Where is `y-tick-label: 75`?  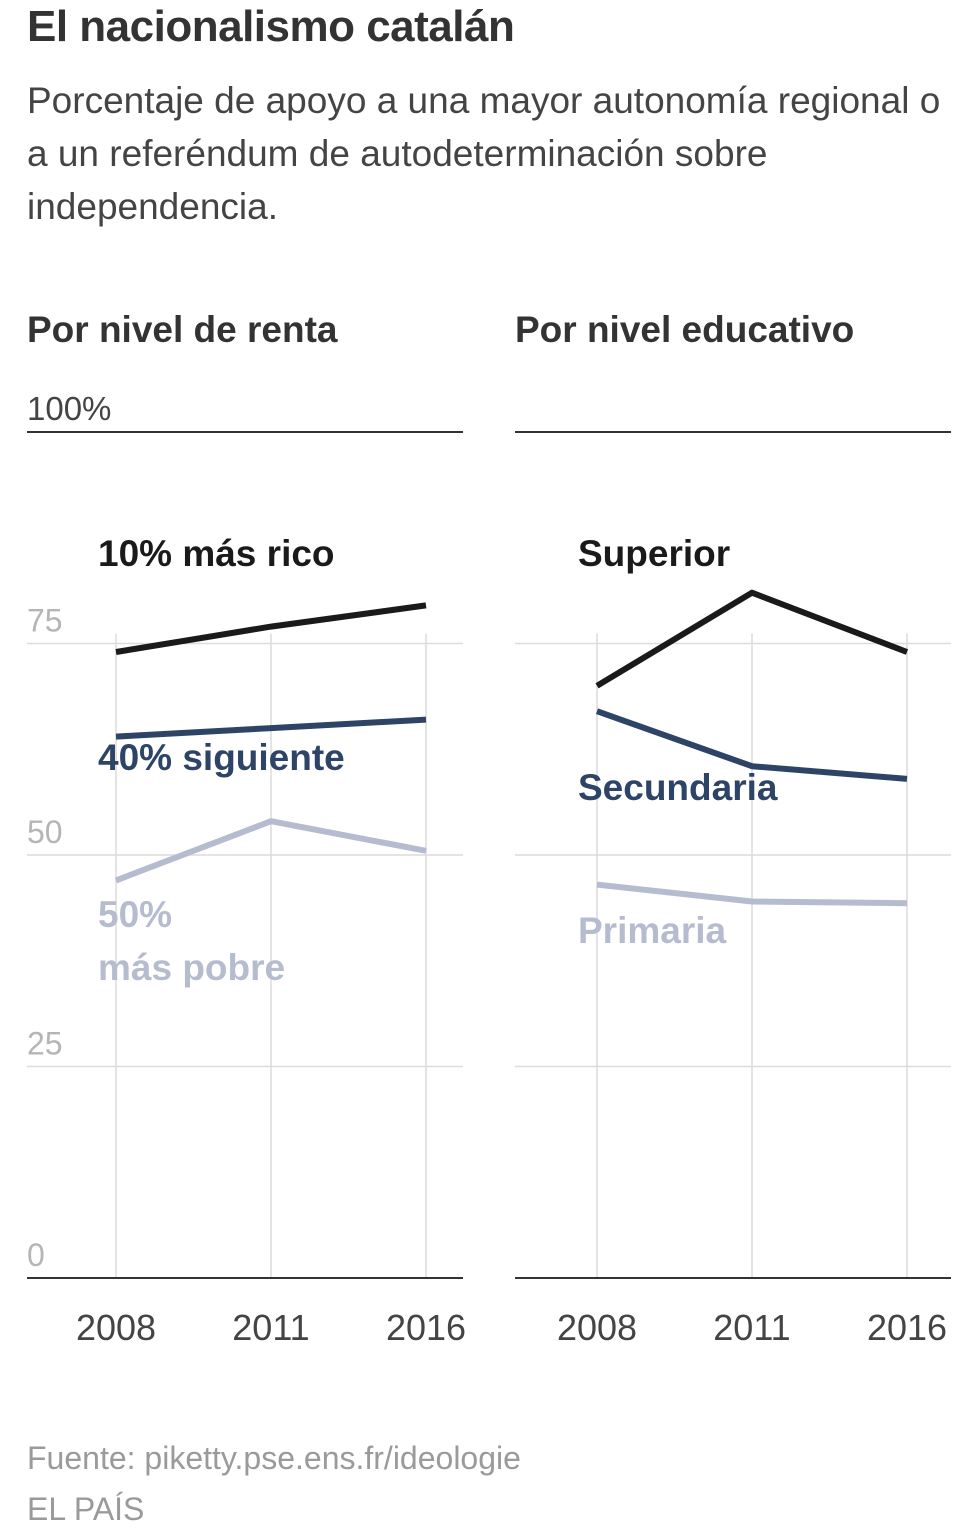 y-tick-label: 75 is located at coordinates (45, 621).